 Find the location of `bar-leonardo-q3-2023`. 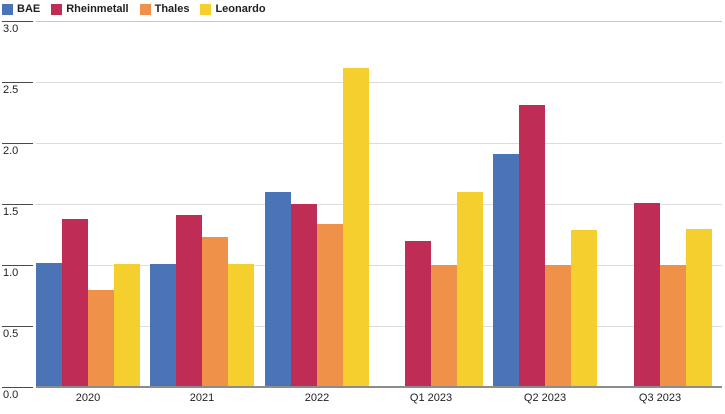

bar-leonardo-q3-2023 is located at coordinates (699, 307).